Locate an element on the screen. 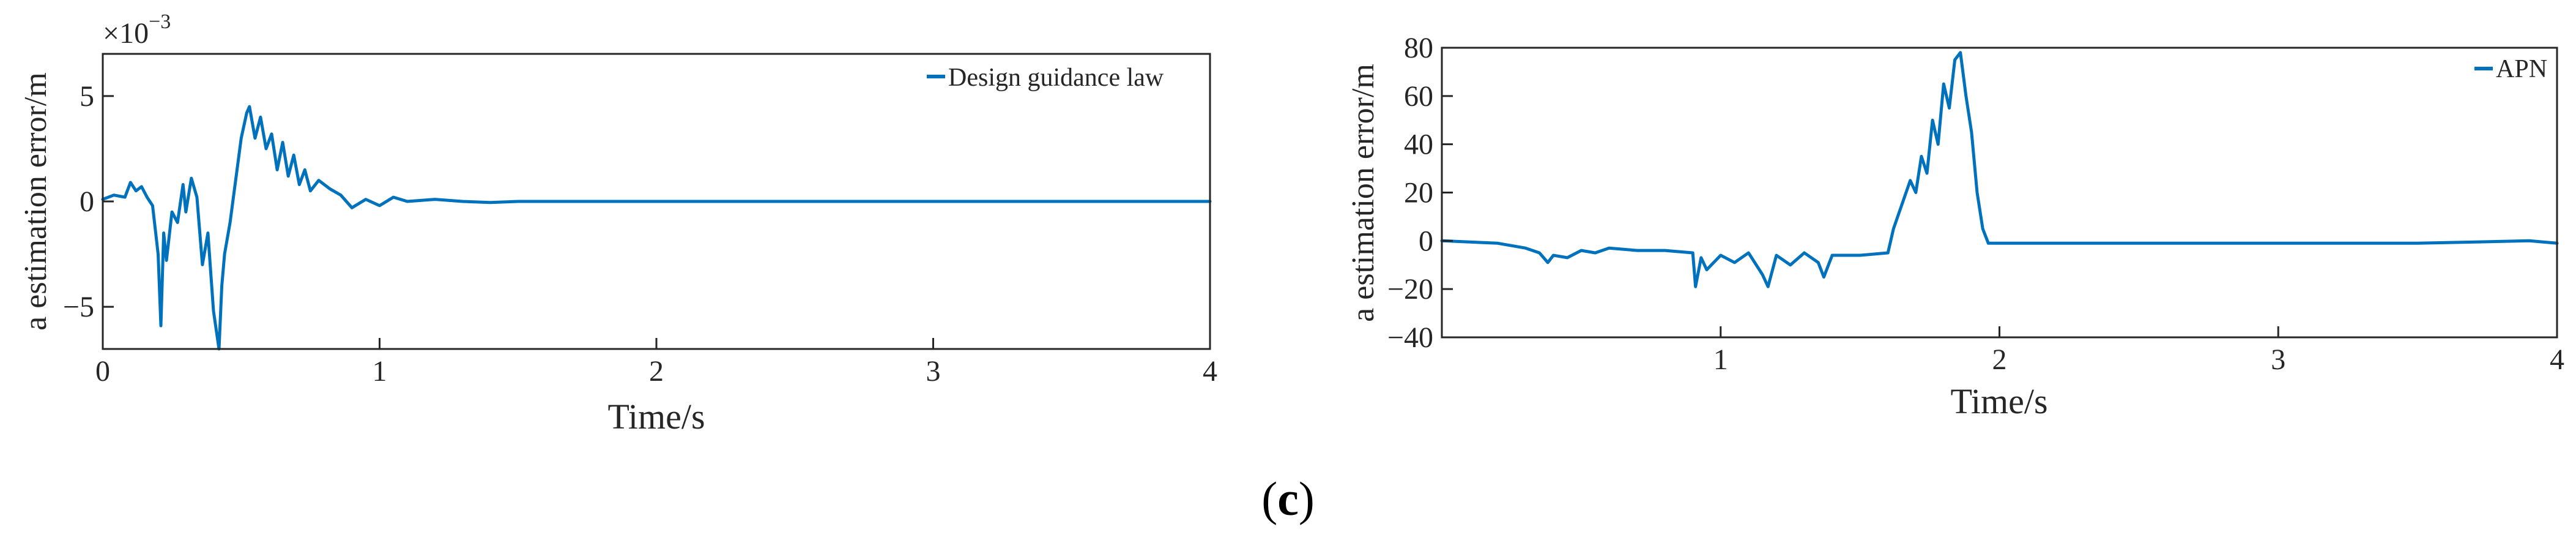 This screenshot has height=551, width=2576. x-axis-label-left: Time/s is located at coordinates (656, 417).